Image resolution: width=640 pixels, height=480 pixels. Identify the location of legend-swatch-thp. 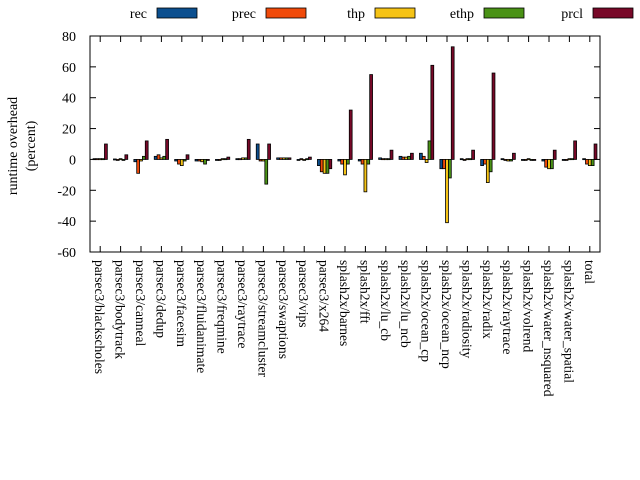
(395, 13).